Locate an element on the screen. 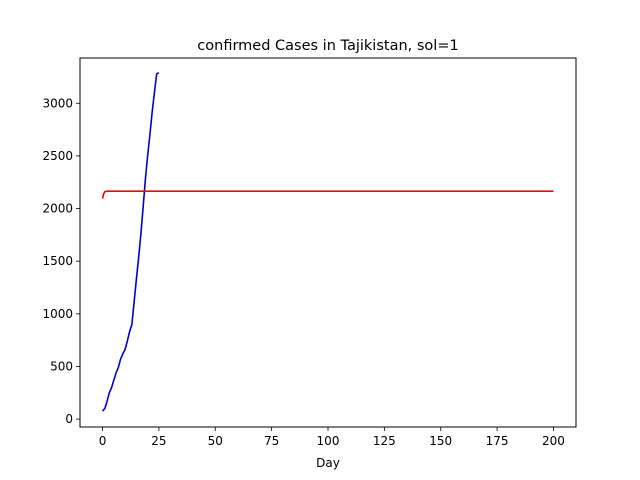 The image size is (640, 480). y-axis-ticks: 0 500 1000 1500 2000 2500 3000 is located at coordinates (61, 261).